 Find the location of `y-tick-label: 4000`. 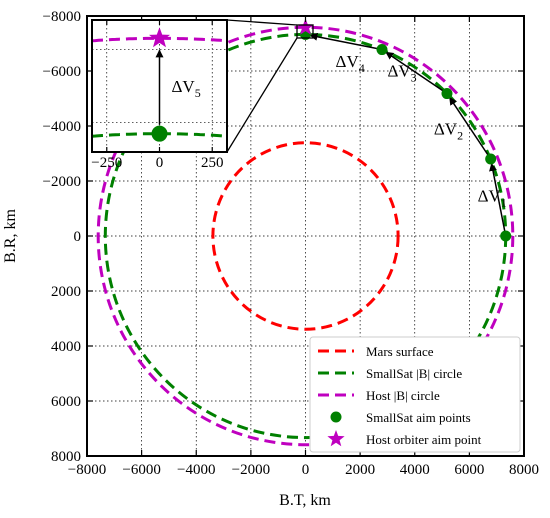

y-tick-label: 4000 is located at coordinates (66, 347).